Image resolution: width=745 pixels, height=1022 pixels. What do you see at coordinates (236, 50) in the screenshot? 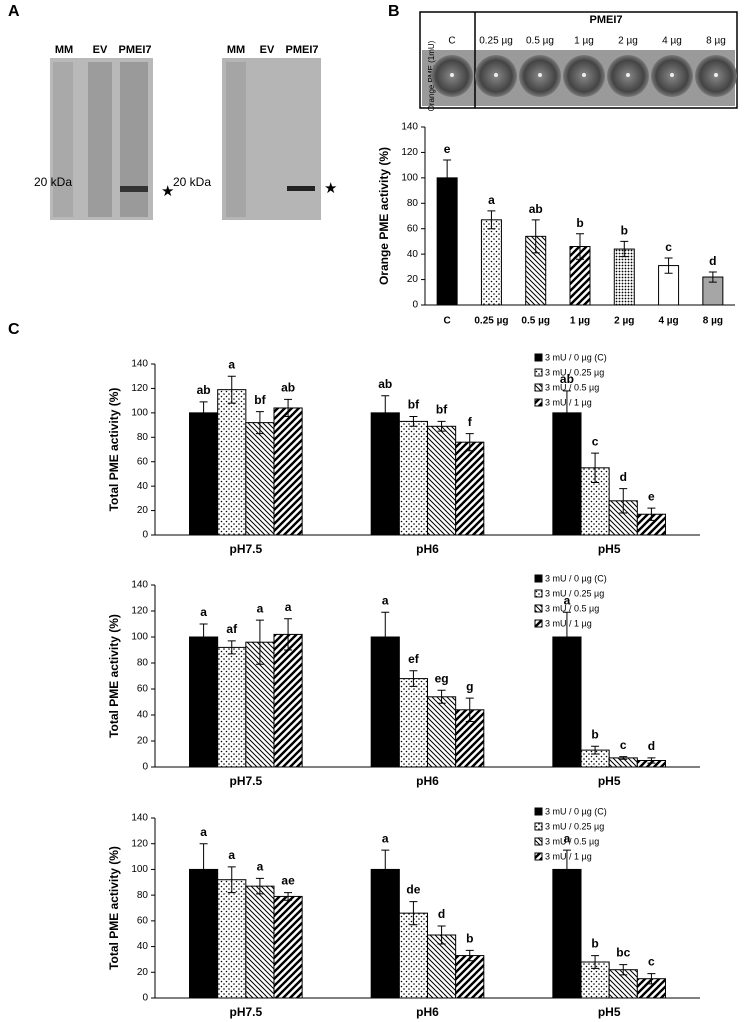
I see `lane-label: MM` at bounding box center [236, 50].